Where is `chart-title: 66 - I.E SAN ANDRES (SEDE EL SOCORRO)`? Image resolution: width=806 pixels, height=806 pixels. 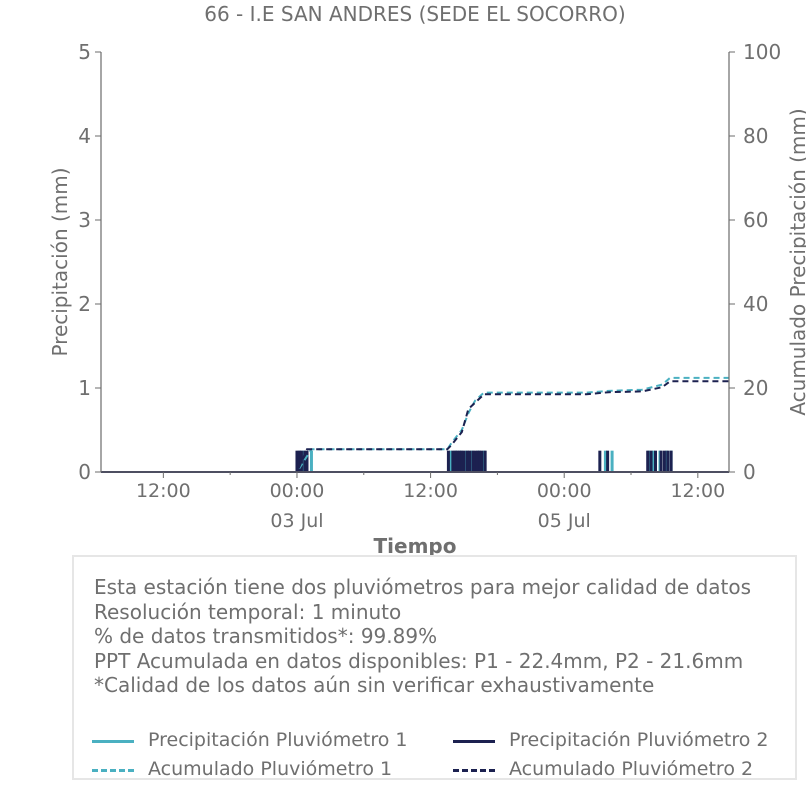
chart-title: 66 - I.E SAN ANDRES (SEDE EL SOCORRO) is located at coordinates (414, 14).